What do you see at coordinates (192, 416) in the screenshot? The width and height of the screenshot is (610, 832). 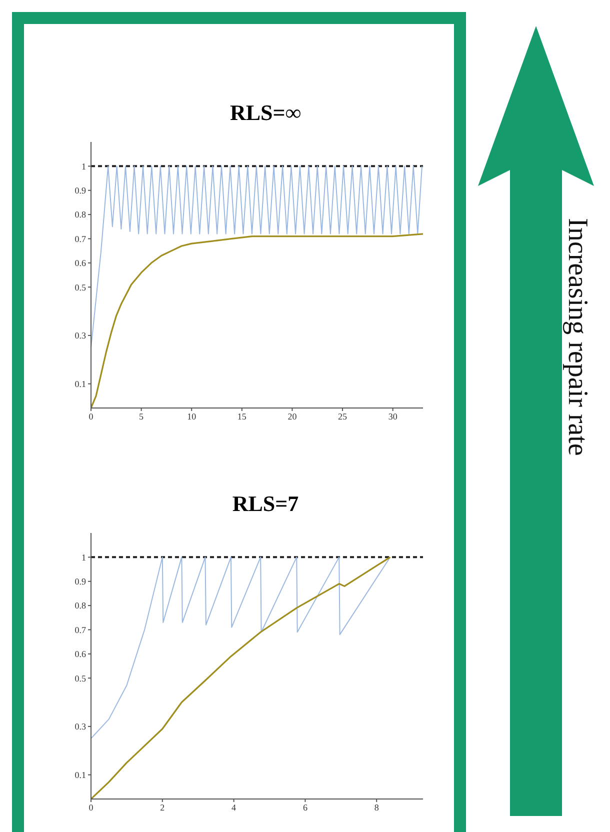 I see `x-tick-label: 10` at bounding box center [192, 416].